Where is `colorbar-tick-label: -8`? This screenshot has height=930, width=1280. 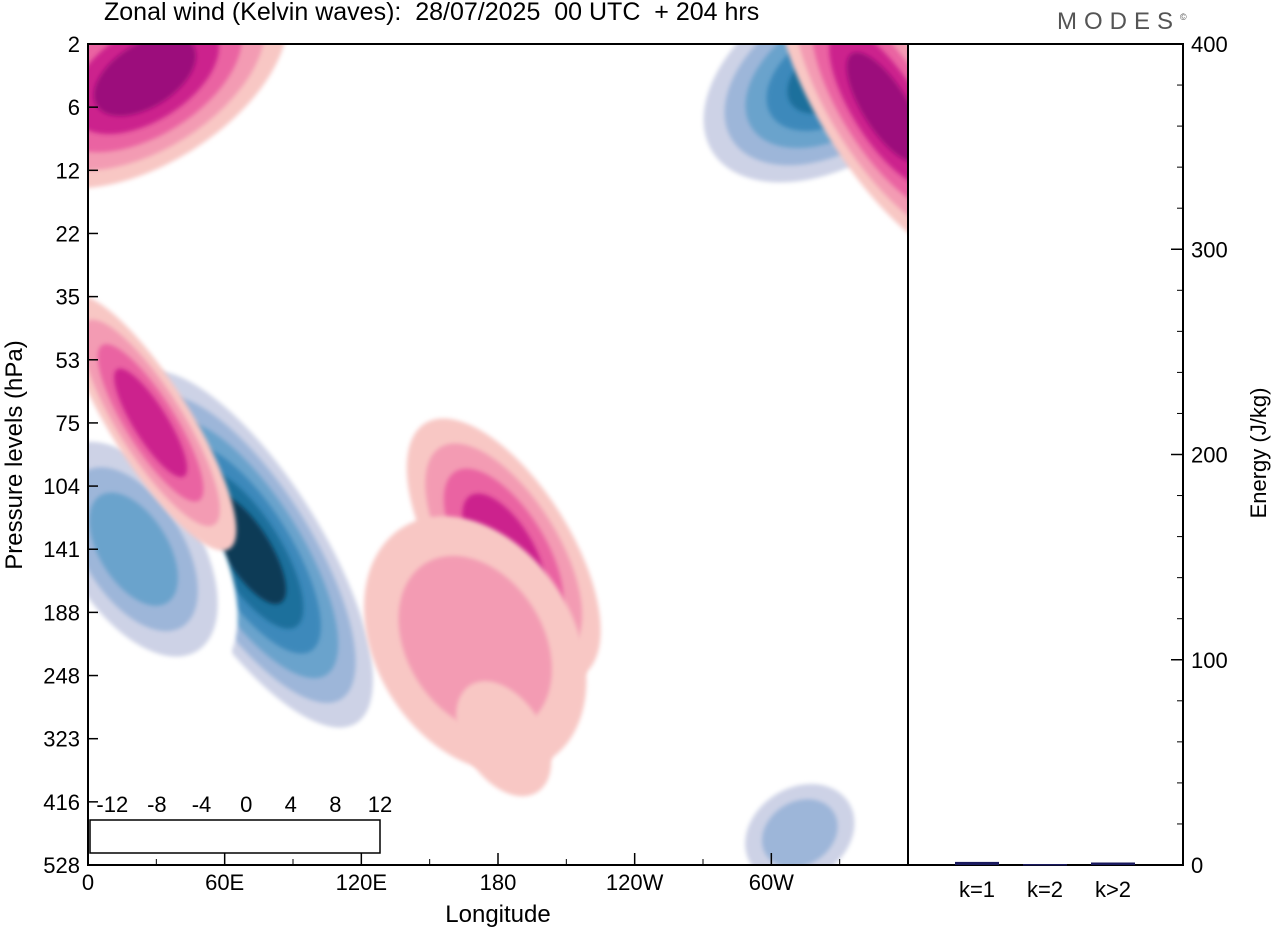 colorbar-tick-label: -8 is located at coordinates (157, 804).